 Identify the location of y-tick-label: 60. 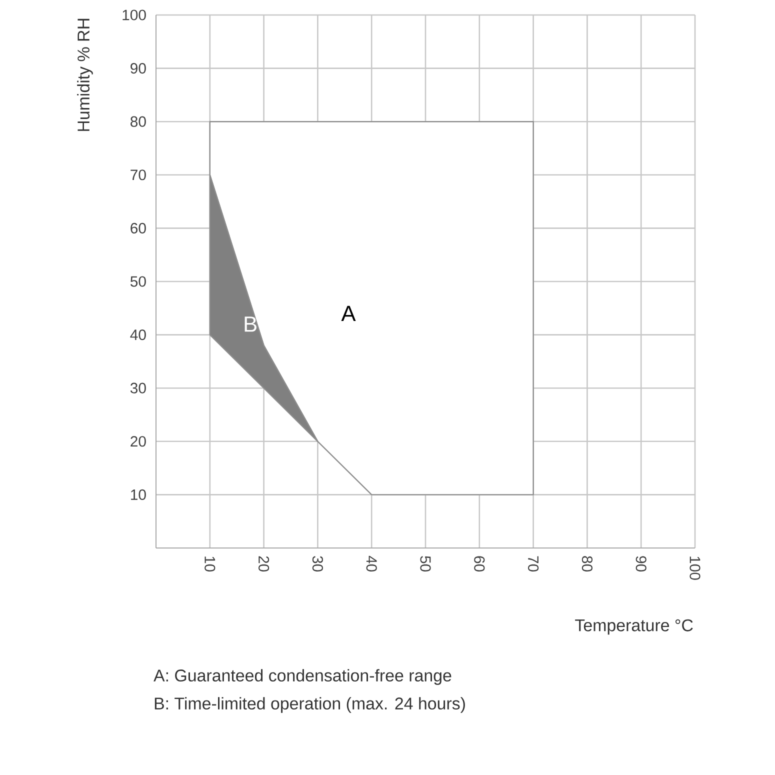
(138, 228).